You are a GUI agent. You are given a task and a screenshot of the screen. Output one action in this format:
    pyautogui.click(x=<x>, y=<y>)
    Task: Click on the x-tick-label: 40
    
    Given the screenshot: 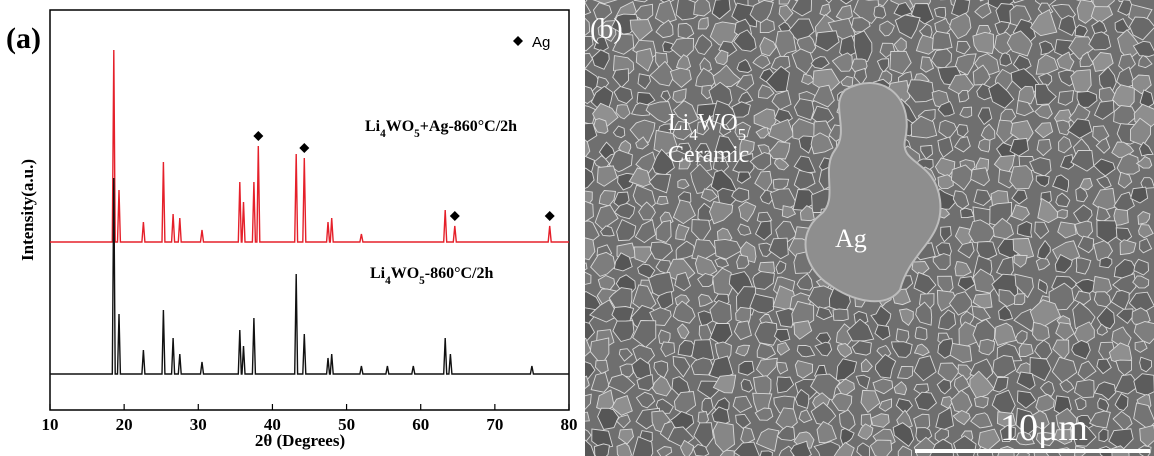 What is the action you would take?
    pyautogui.click(x=272, y=424)
    